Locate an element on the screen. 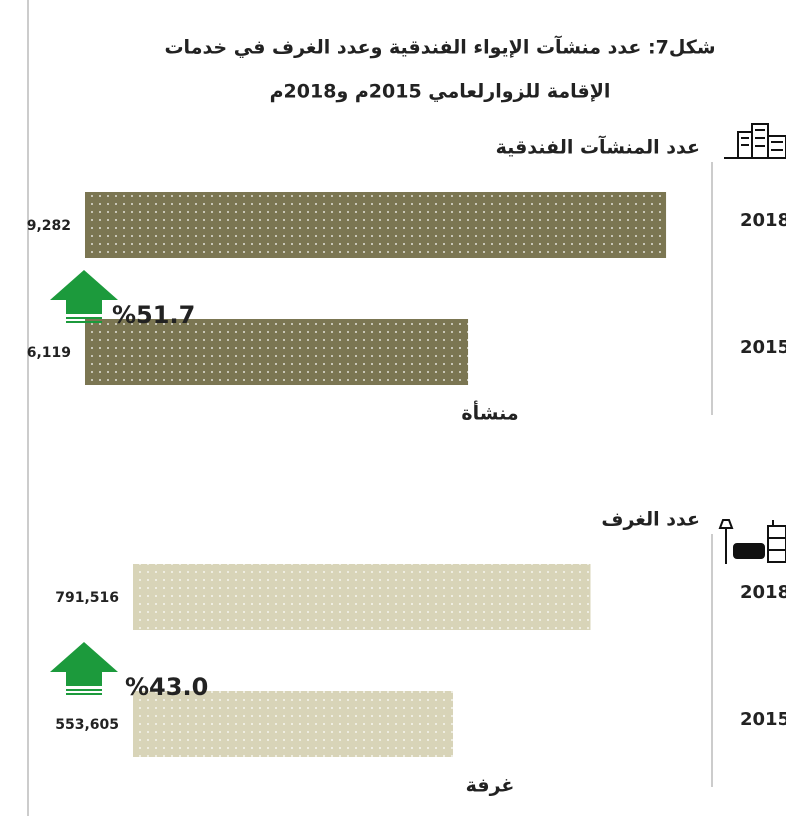 The height and width of the screenshot is (816, 786). figure-title: الإقامة للزوارلعامي 2015م و2018م is located at coordinates (440, 92).